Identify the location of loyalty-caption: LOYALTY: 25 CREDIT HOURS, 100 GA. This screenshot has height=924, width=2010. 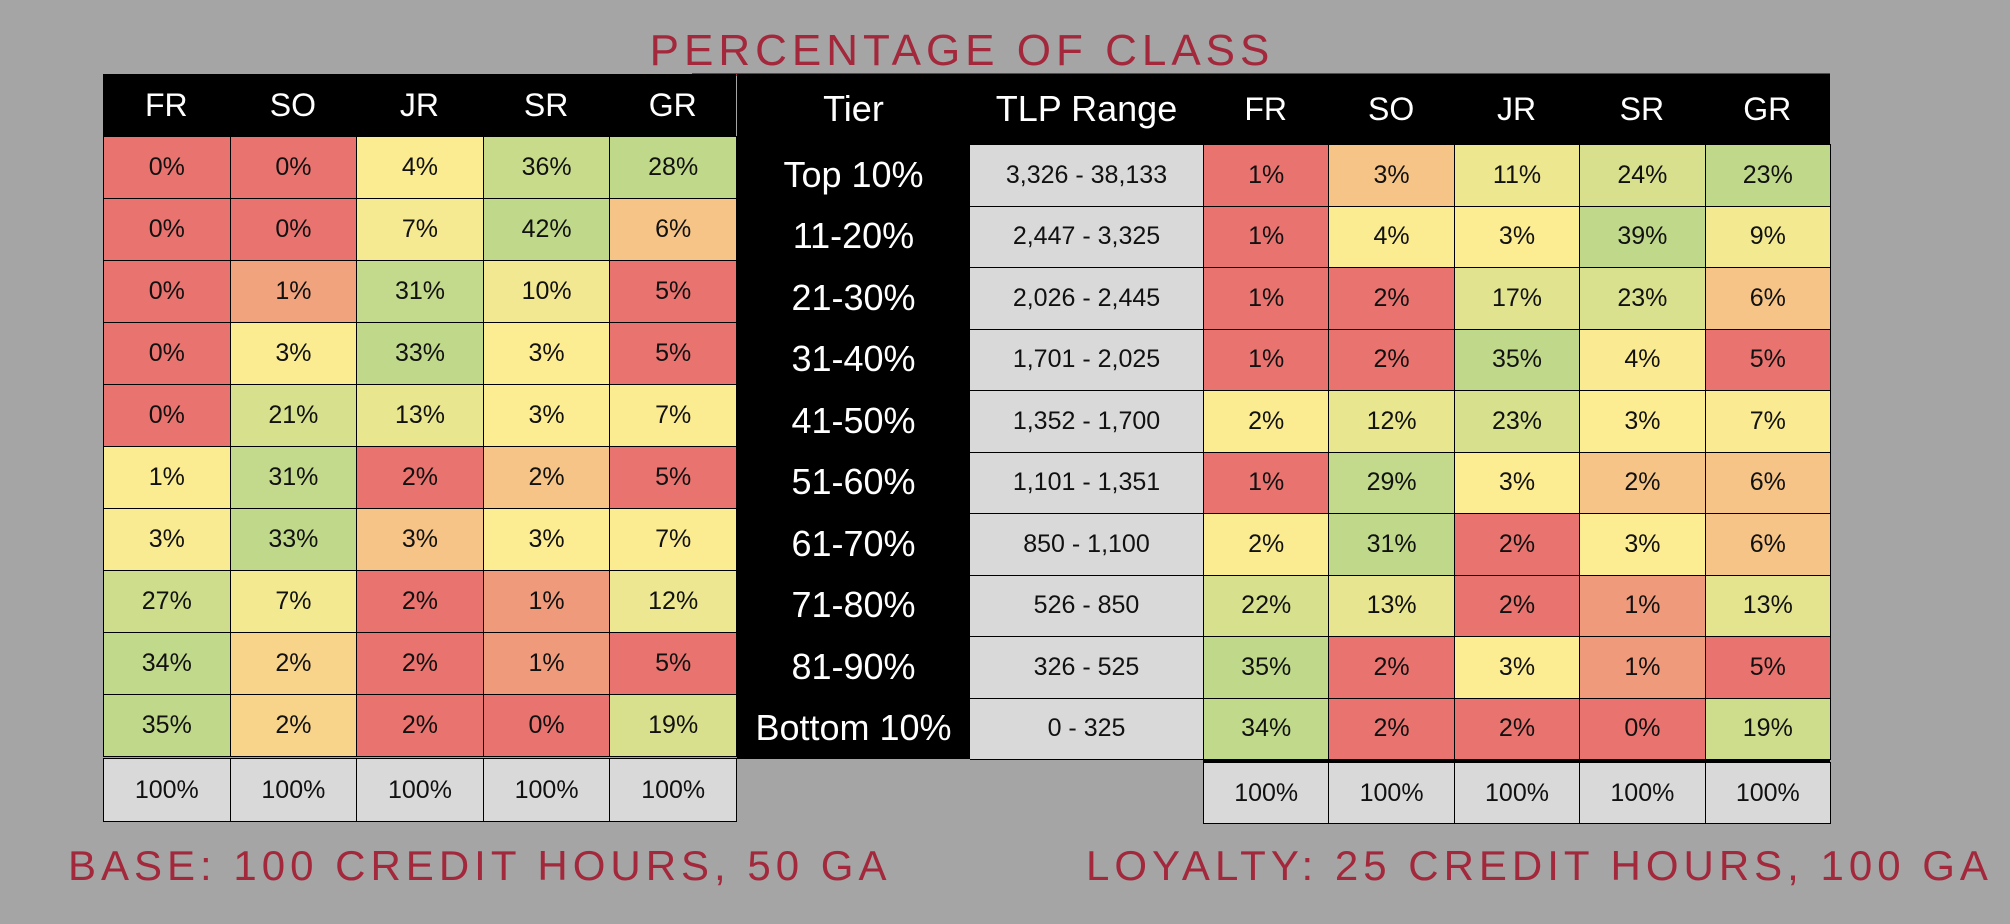
(1539, 865).